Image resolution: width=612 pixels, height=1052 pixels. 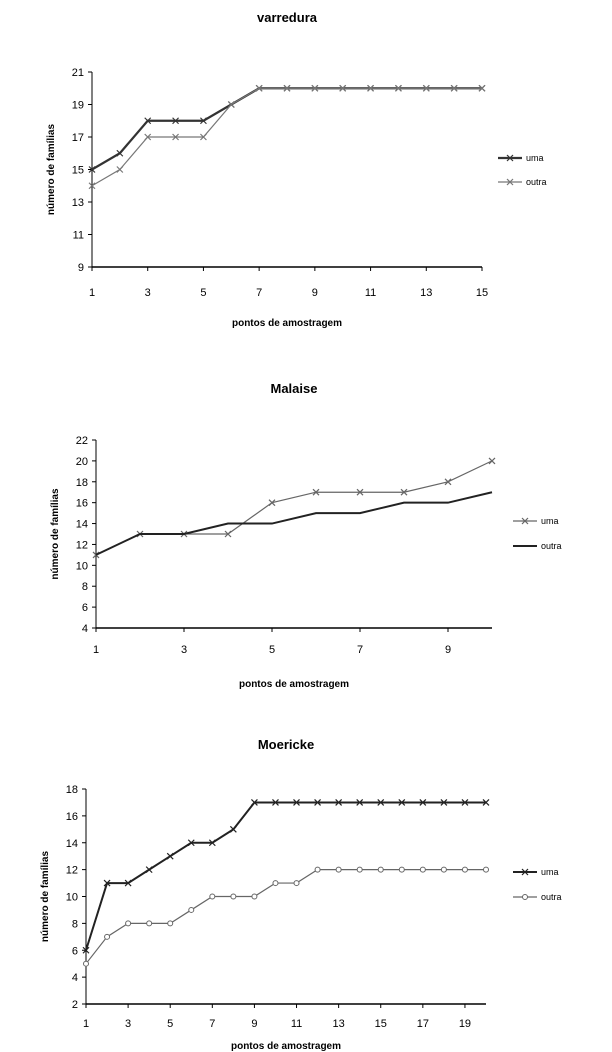 What do you see at coordinates (82, 462) in the screenshot?
I see `y-tick-label: 20` at bounding box center [82, 462].